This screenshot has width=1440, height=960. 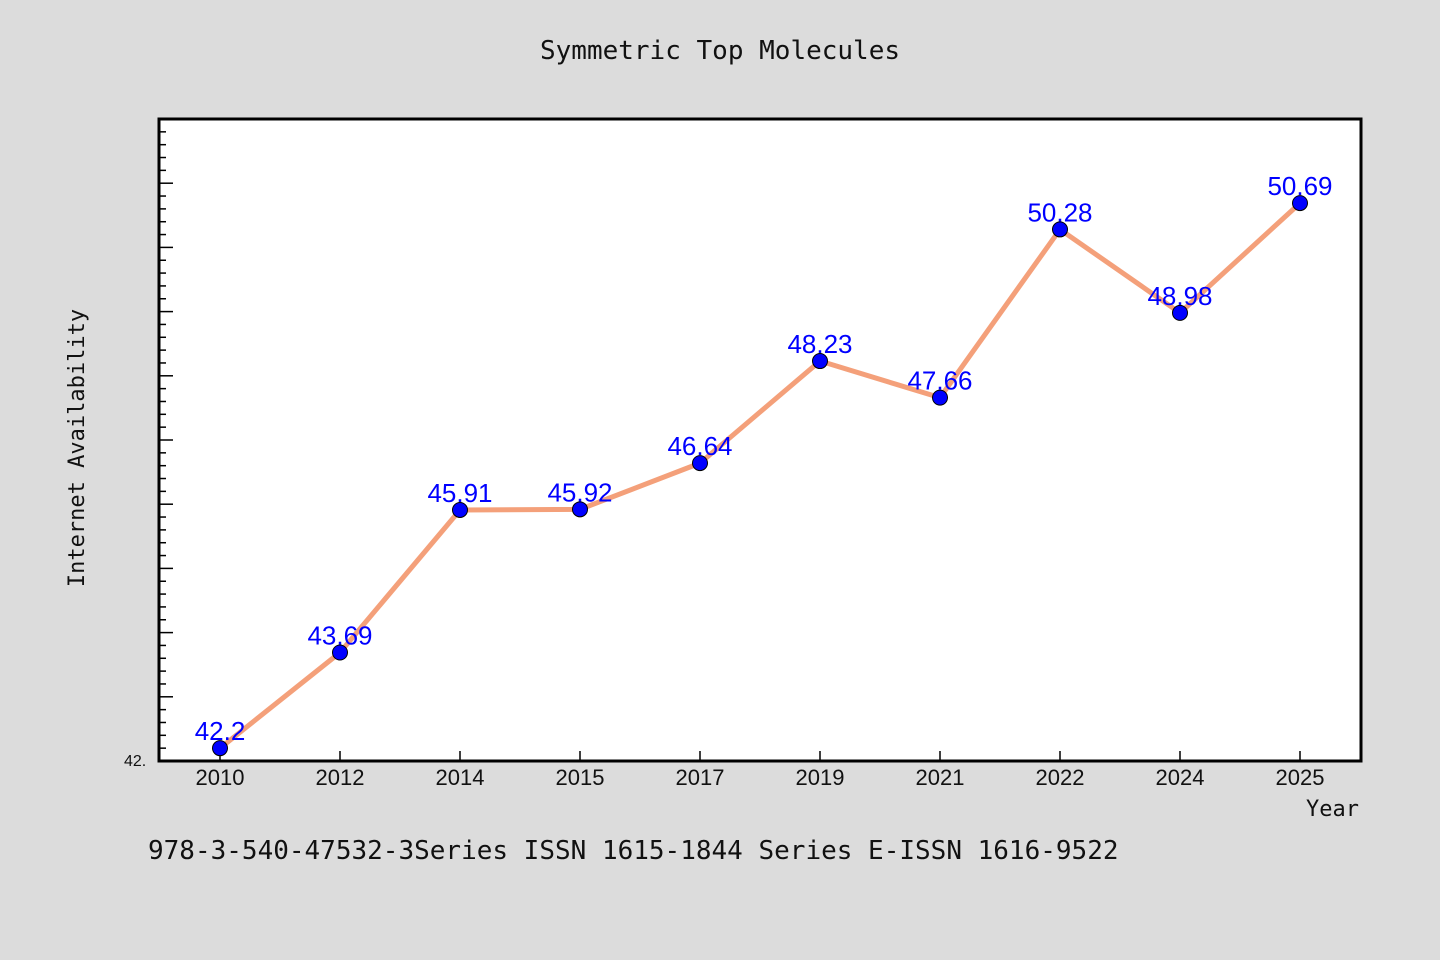 I want to click on data-label: 50.28, so click(x=1059, y=212).